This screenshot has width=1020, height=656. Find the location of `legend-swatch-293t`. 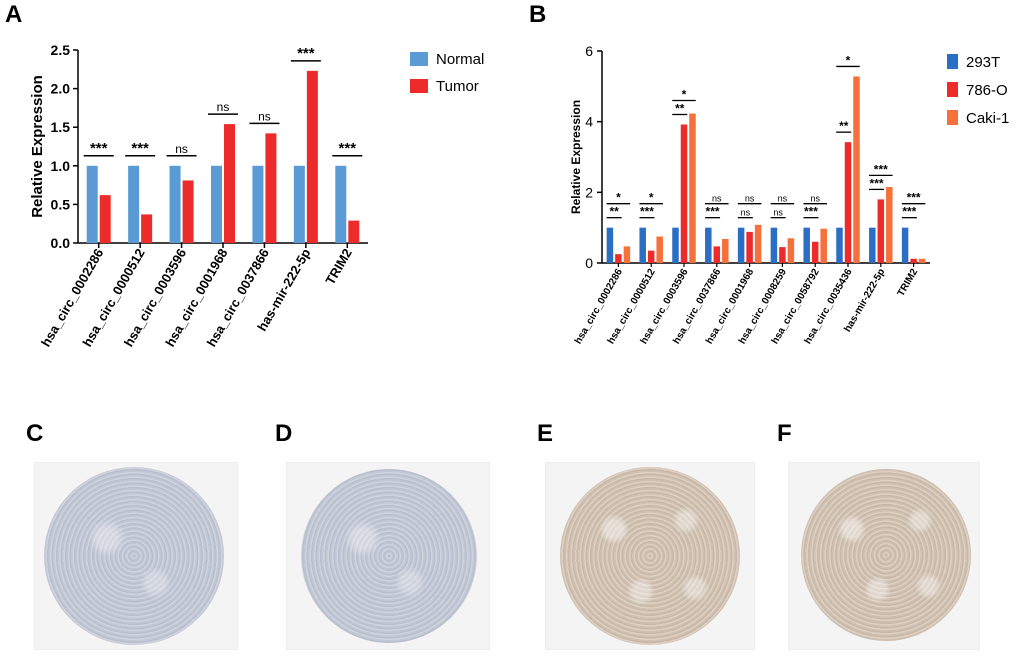

legend-swatch-293t is located at coordinates (952, 61).